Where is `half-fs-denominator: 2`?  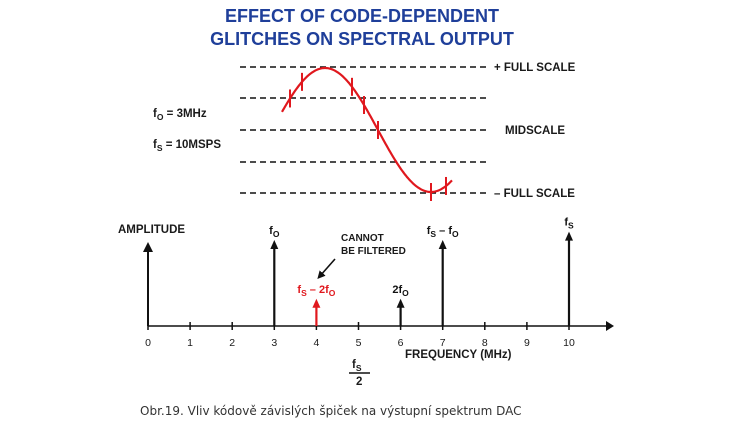 half-fs-denominator: 2 is located at coordinates (359, 382).